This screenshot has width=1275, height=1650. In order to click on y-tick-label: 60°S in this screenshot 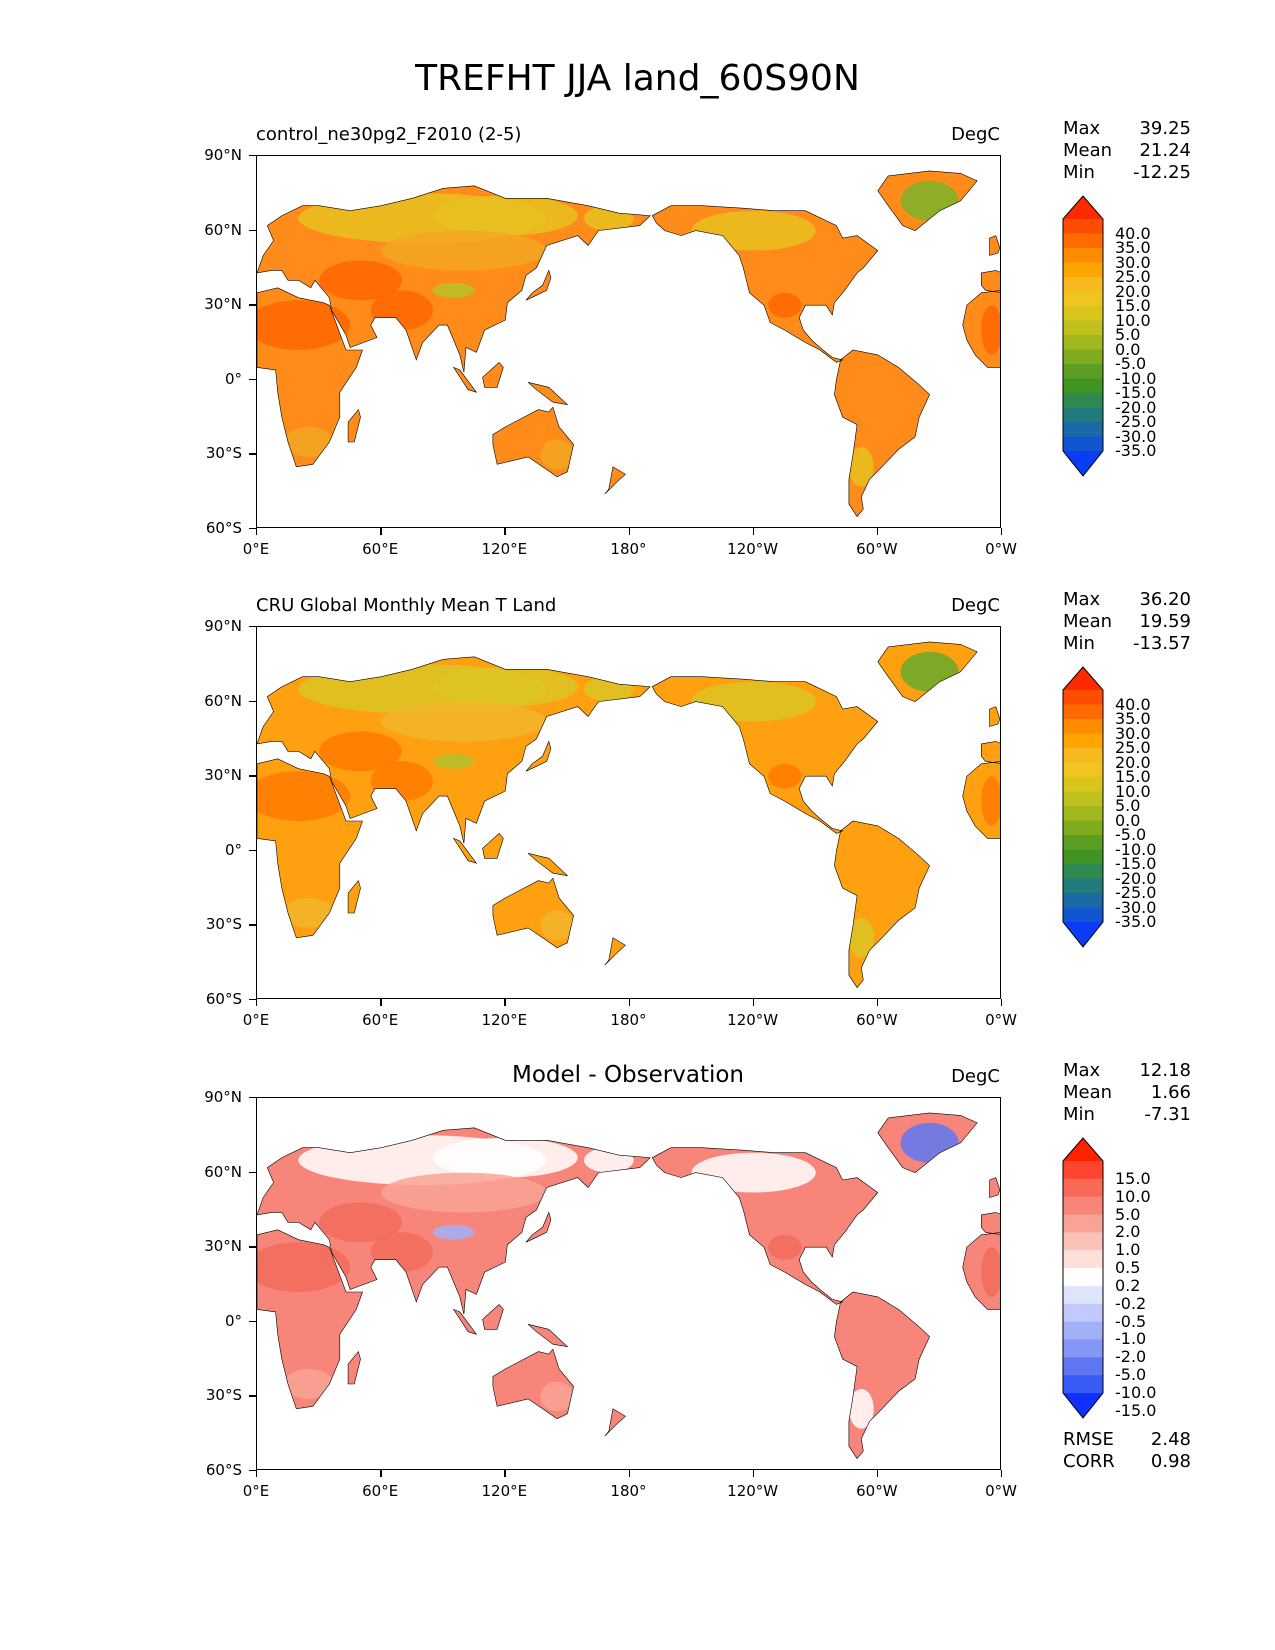, I will do `click(223, 1470)`.